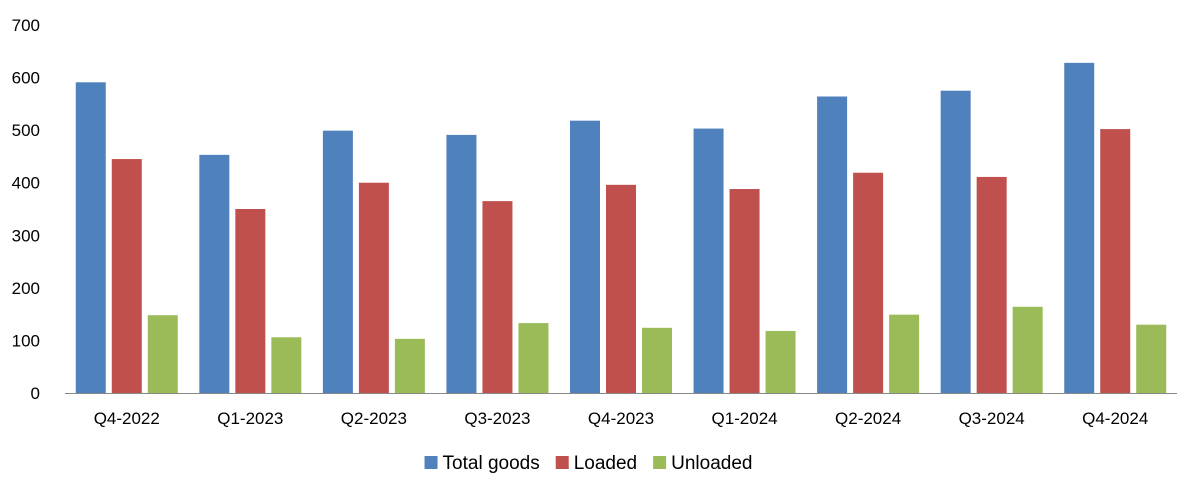 The width and height of the screenshot is (1177, 479). Describe the element at coordinates (26, 235) in the screenshot. I see `y-tick-label: 300` at that location.